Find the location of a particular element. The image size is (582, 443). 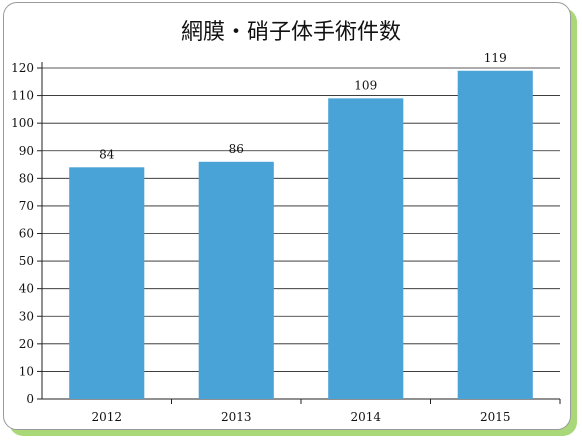

y-tick-label-0: 0 is located at coordinates (30, 399).